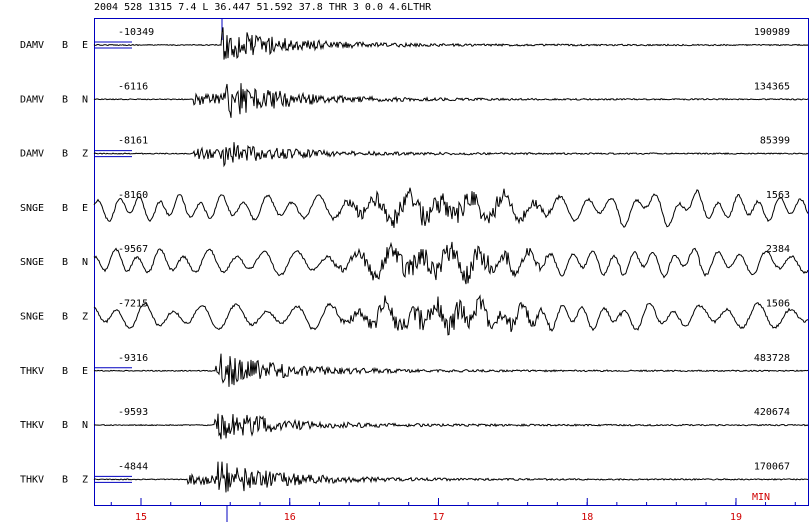 This screenshot has height=524, width=811. Describe the element at coordinates (133, 249) in the screenshot. I see `min-amplitude: -9567` at that location.